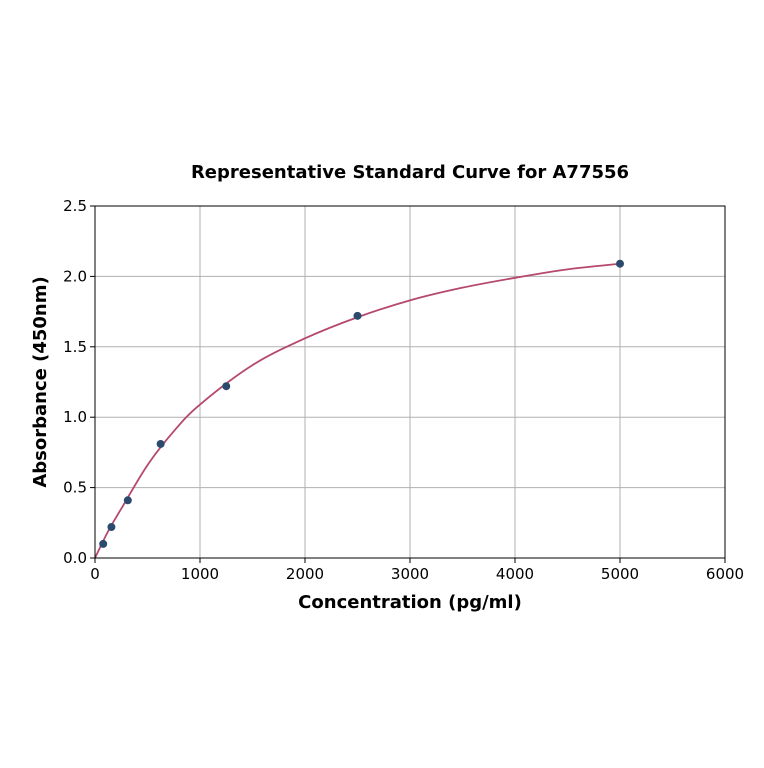 The width and height of the screenshot is (764, 768). What do you see at coordinates (75, 488) in the screenshot?
I see `y-tick-label: 0.5` at bounding box center [75, 488].